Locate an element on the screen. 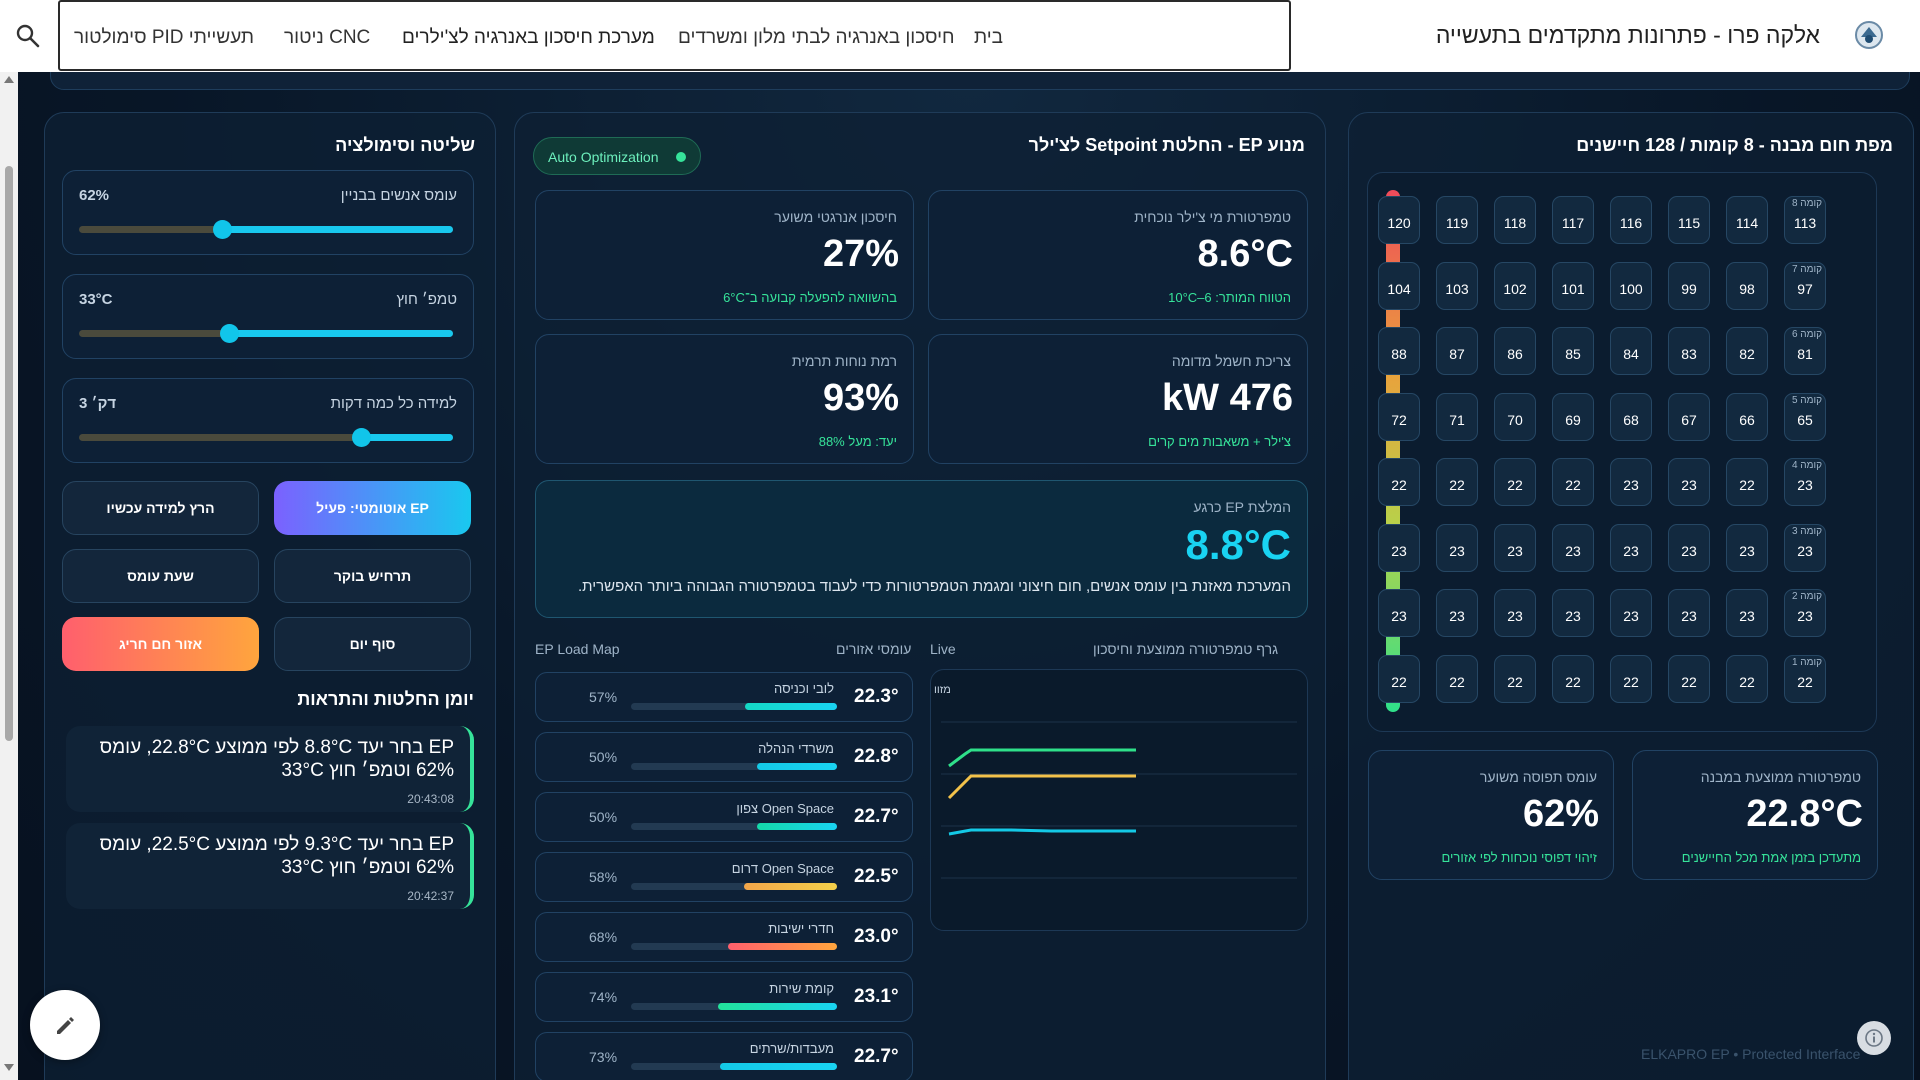 The image size is (1920, 1080). scroll-down-arrow-icon is located at coordinates (9, 1067).